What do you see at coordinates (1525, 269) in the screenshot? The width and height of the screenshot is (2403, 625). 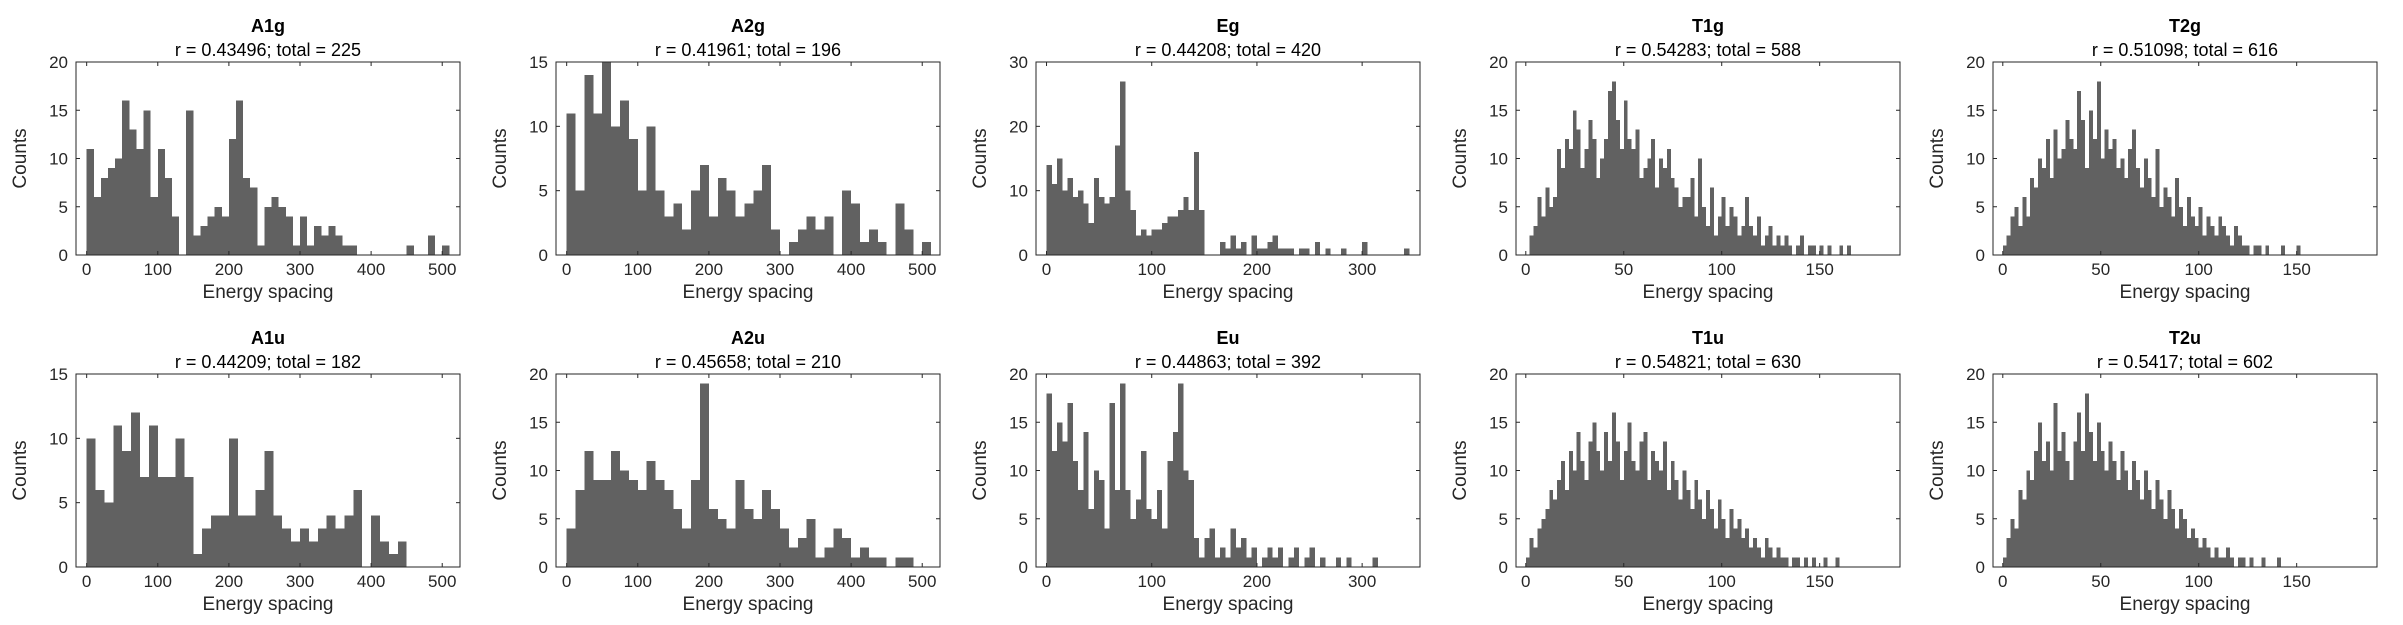 I see `x-tick-label-t1g-0: 0` at bounding box center [1525, 269].